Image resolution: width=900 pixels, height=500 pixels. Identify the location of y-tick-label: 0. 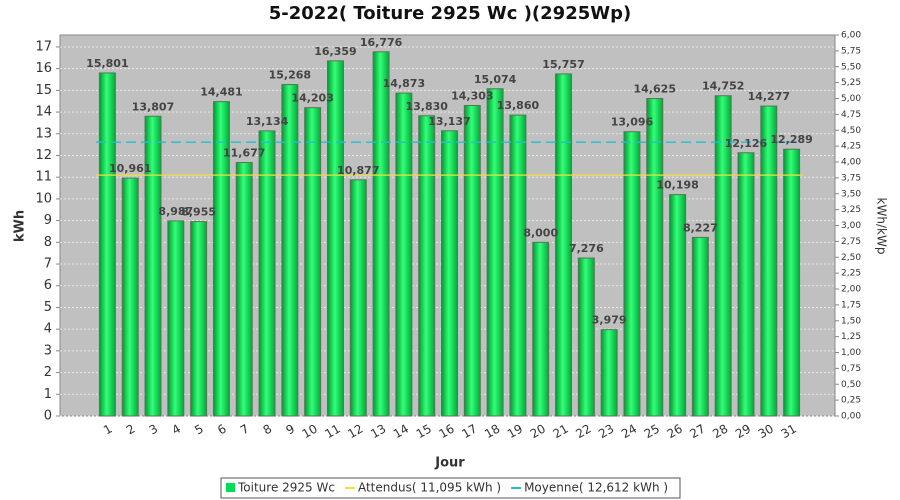
(48, 416).